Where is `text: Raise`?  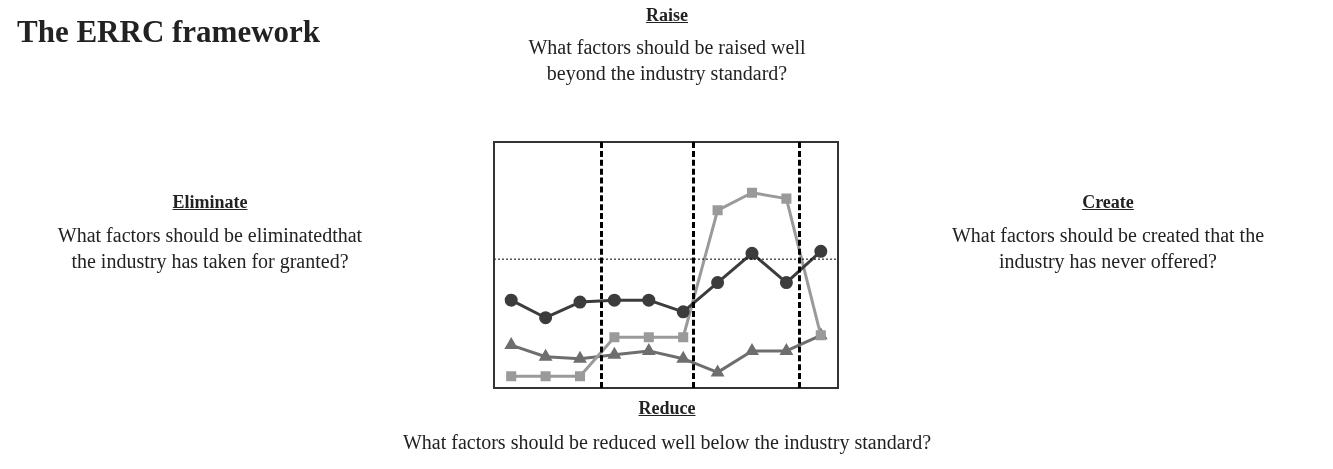 text: Raise is located at coordinates (667, 15).